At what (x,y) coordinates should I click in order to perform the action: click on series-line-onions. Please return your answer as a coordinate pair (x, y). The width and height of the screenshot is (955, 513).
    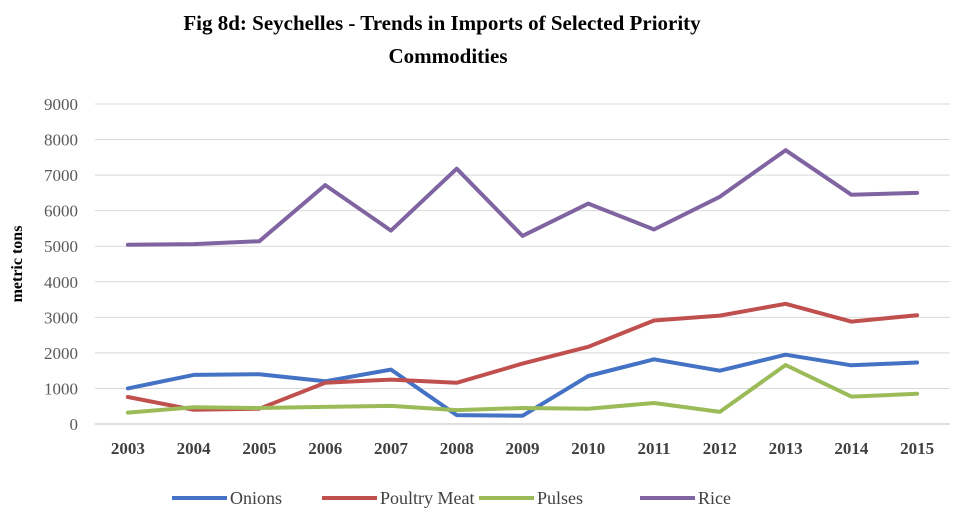
    Looking at the image, I should click on (522, 385).